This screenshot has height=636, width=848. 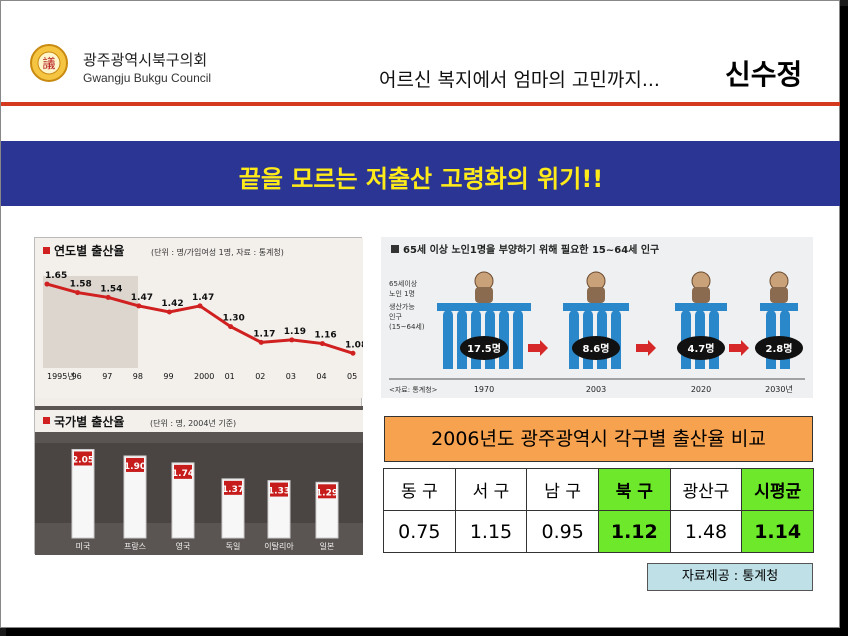 I want to click on country-bar-value-label: 2.05, so click(x=83, y=460).